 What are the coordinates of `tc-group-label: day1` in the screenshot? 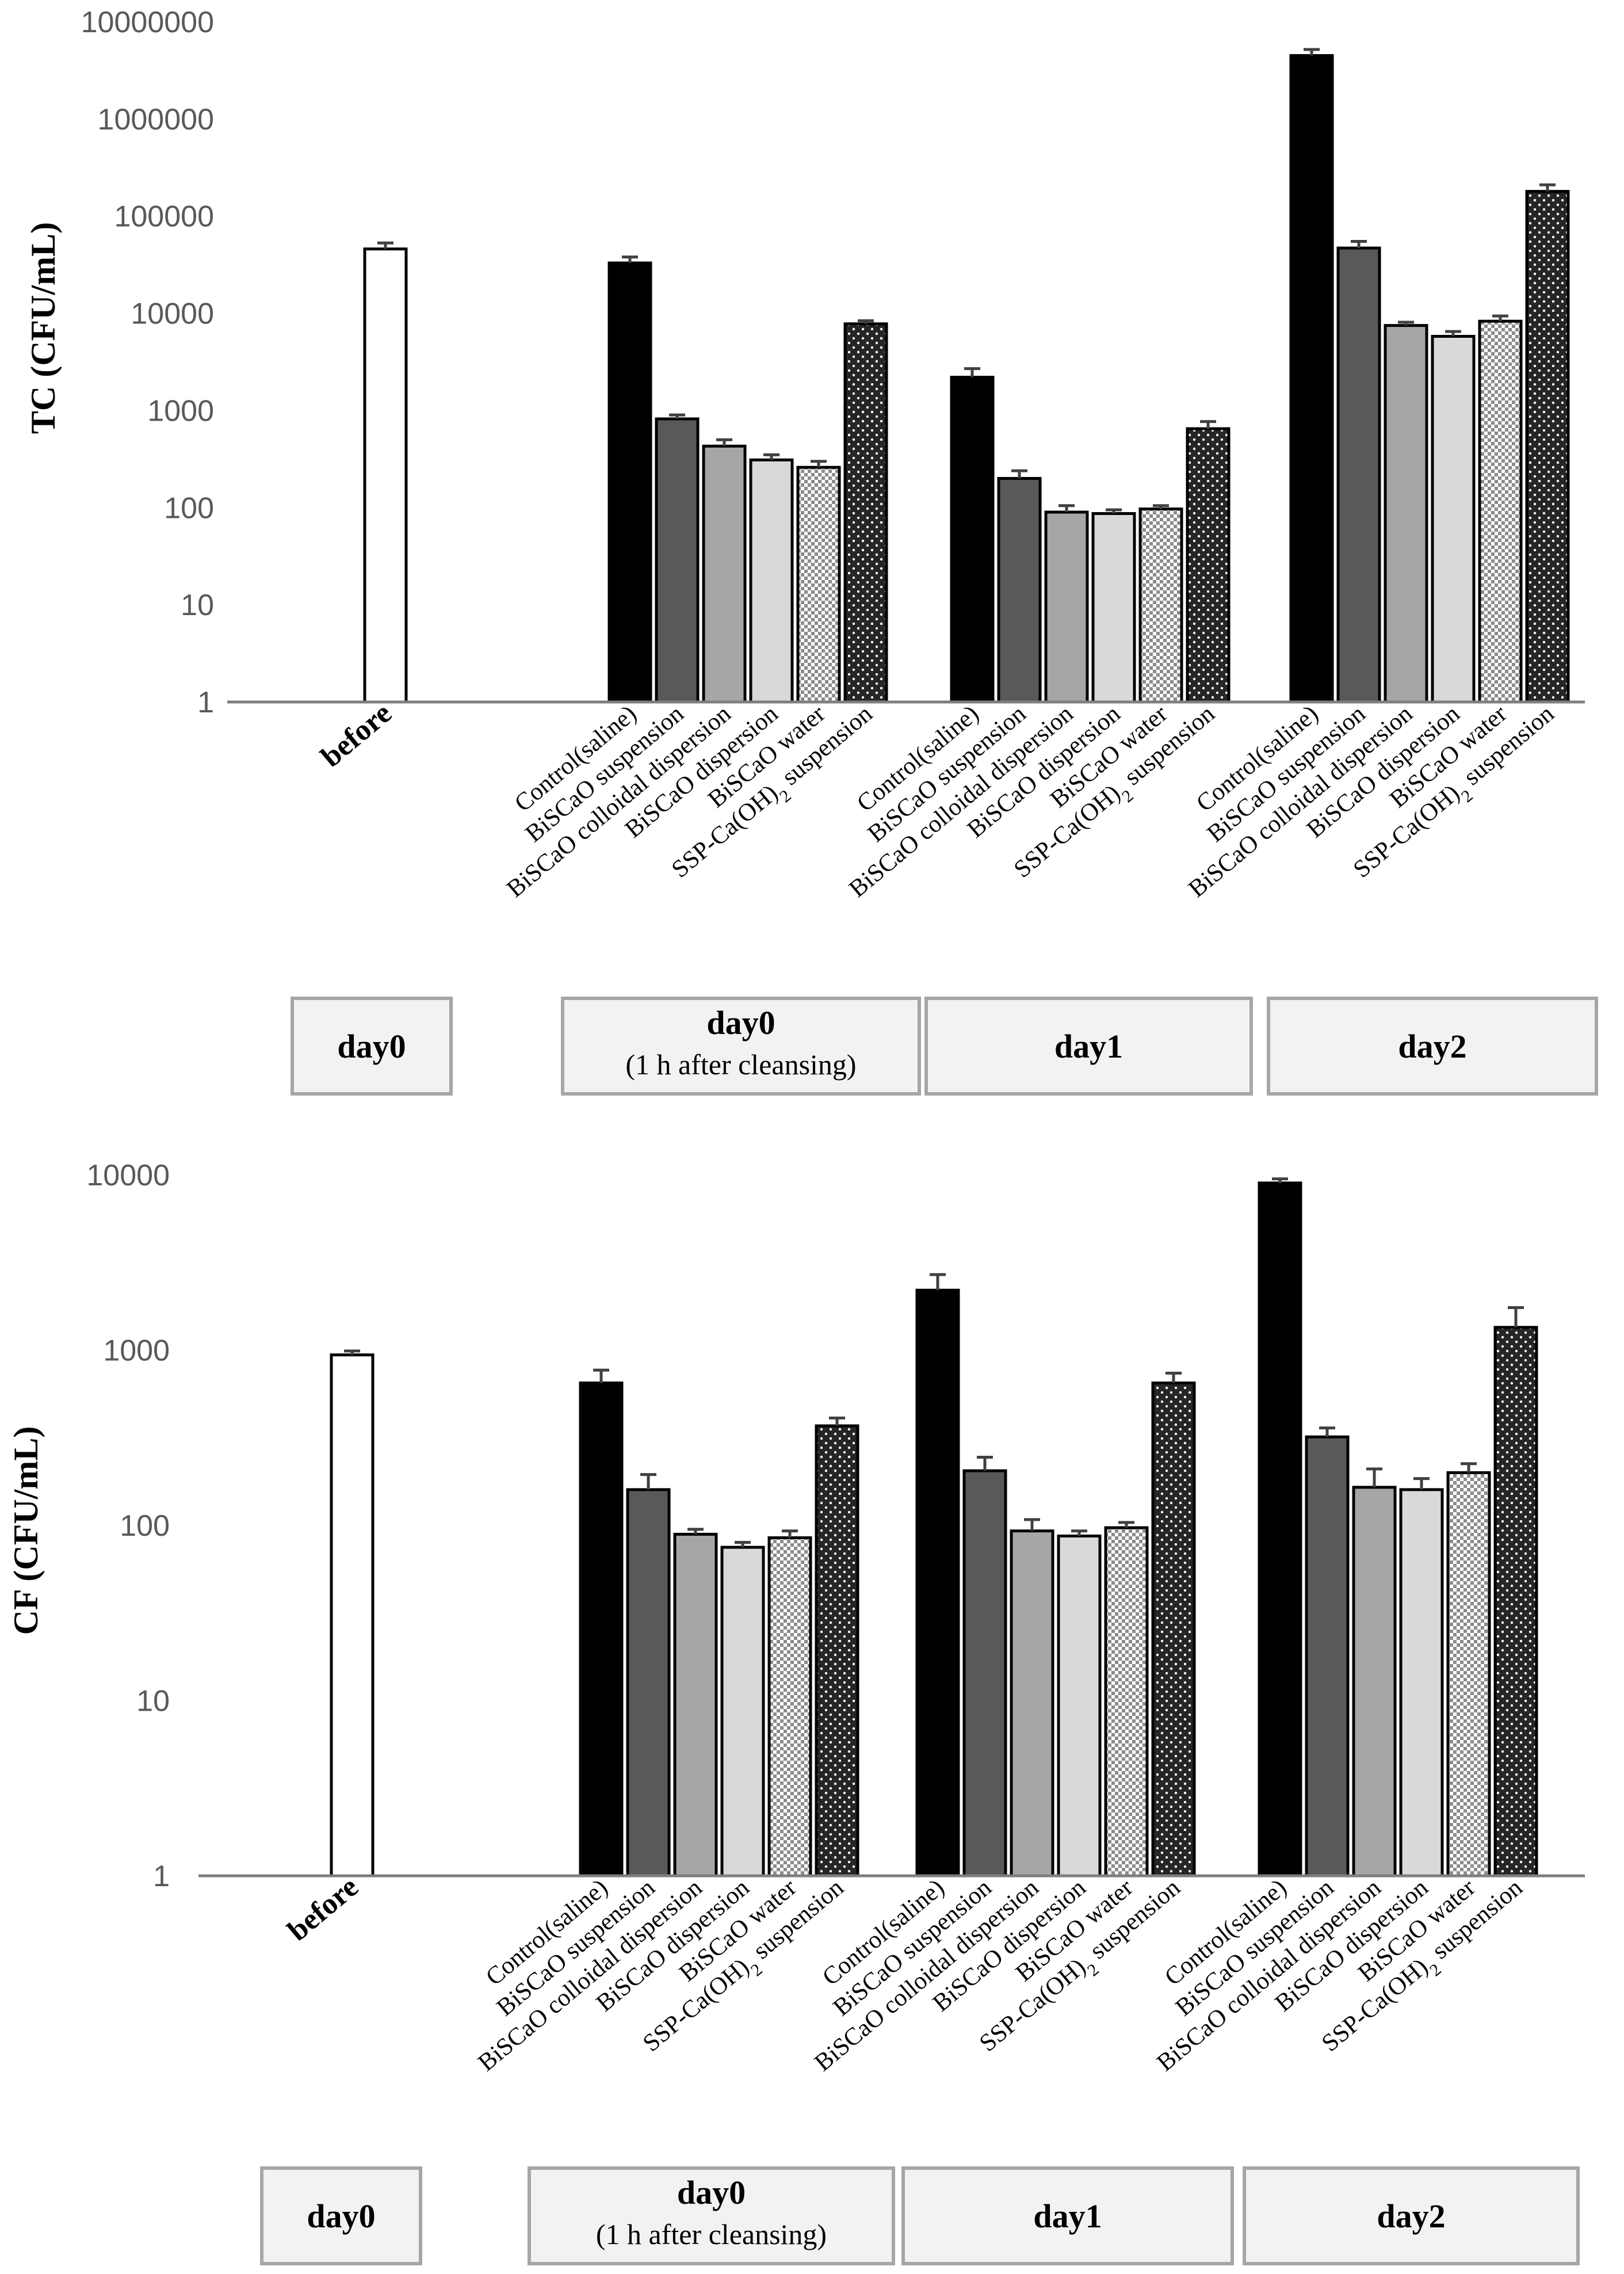 It's located at (1088, 1046).